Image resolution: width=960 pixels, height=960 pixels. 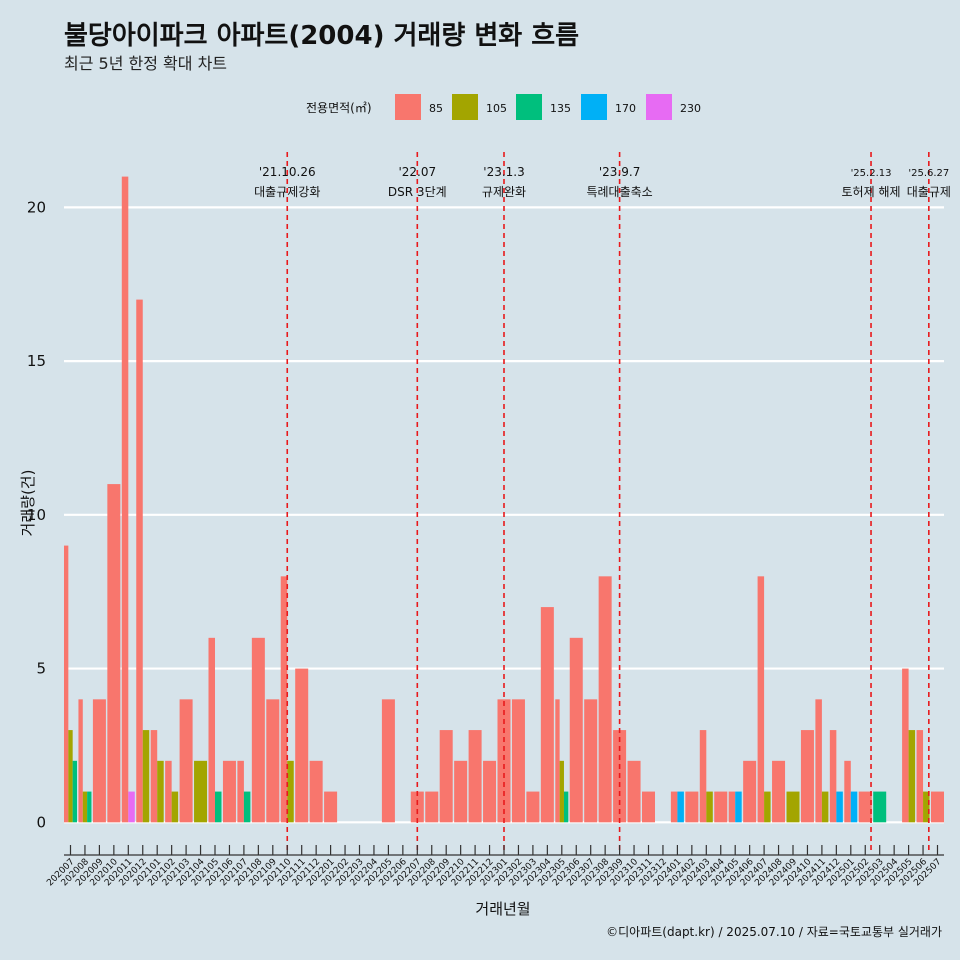 What do you see at coordinates (36, 515) in the screenshot?
I see `y-tick-label: 10` at bounding box center [36, 515].